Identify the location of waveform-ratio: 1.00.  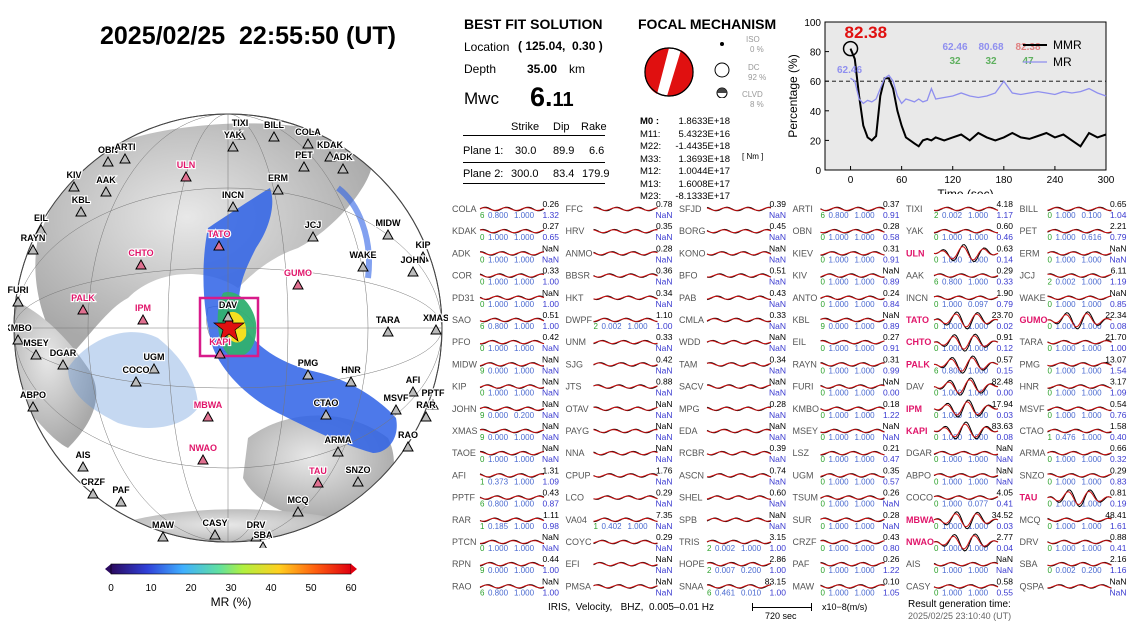
(777, 548).